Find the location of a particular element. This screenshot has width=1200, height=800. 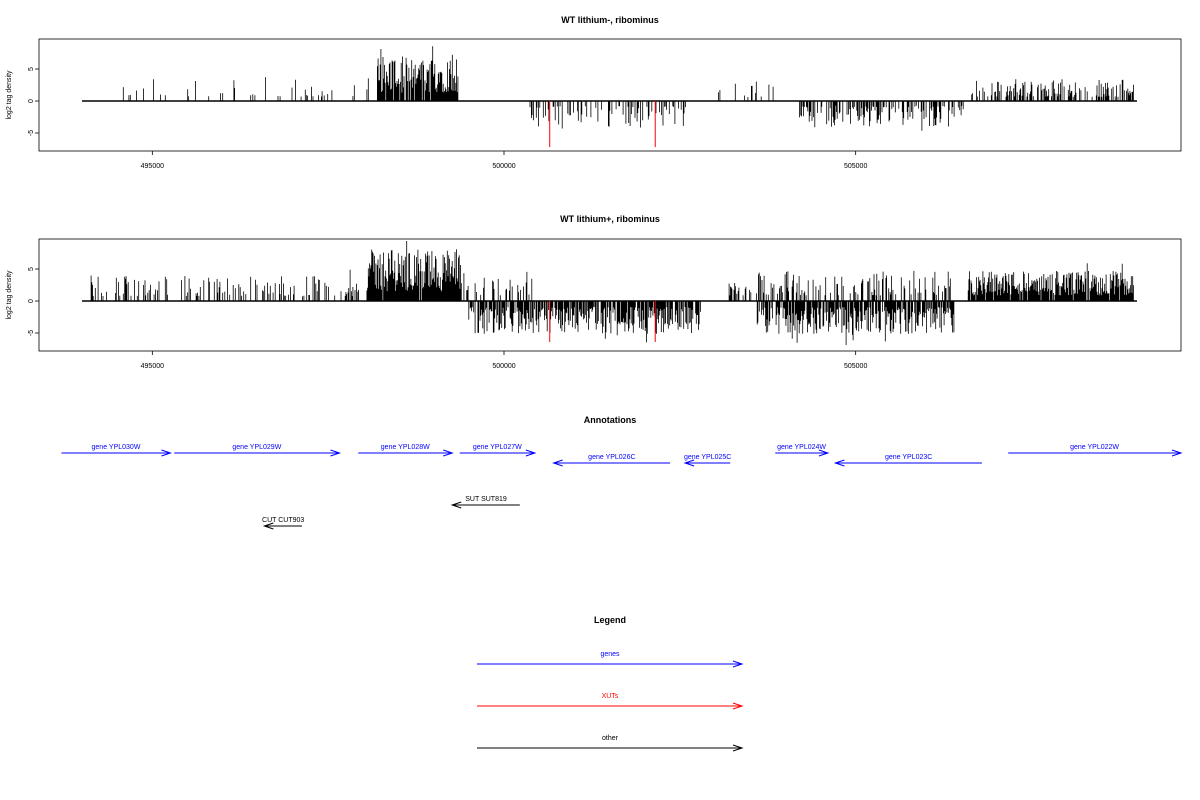

feature-cut-cut903: CUT CUT903 is located at coordinates (283, 523).